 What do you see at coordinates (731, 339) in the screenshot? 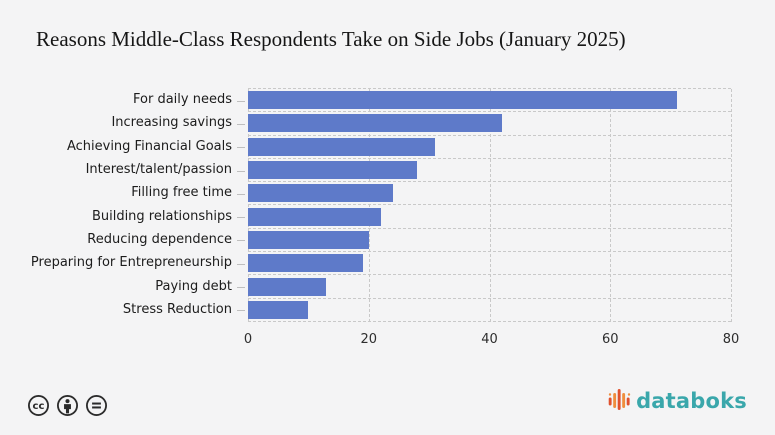
I see `x-tick-label-80: 80` at bounding box center [731, 339].